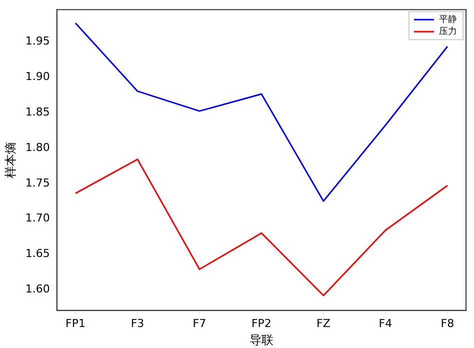 The height and width of the screenshot is (348, 474). Describe the element at coordinates (448, 19) in the screenshot. I see `legend-label: 平静` at that location.